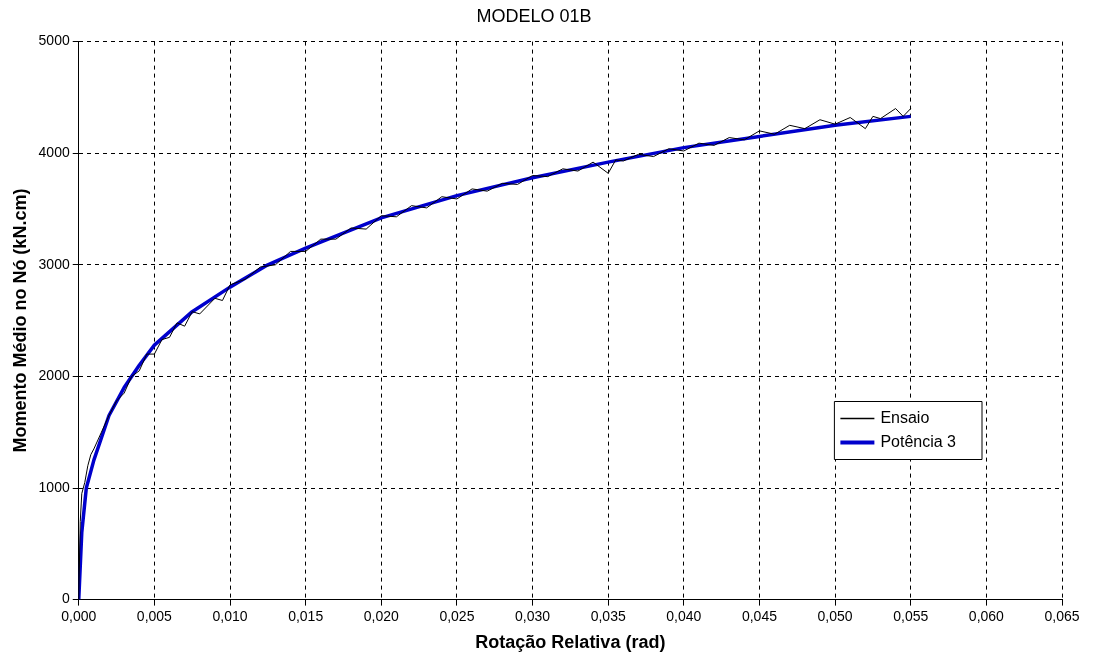 This screenshot has width=1098, height=662. Describe the element at coordinates (918, 441) in the screenshot. I see `legend-label: Potência 3` at that location.